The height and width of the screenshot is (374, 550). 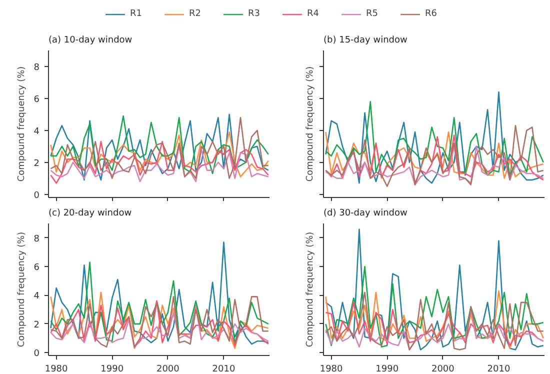 What do you see at coordinates (366, 213) in the screenshot?
I see `chart-title: (d) 30-day window` at bounding box center [366, 213].